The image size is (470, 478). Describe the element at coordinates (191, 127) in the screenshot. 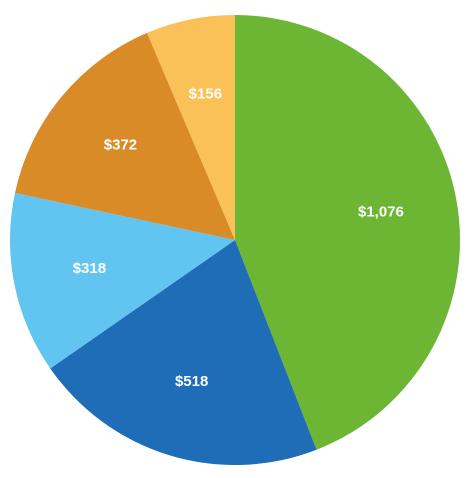

I see `pie-slice` at that location.